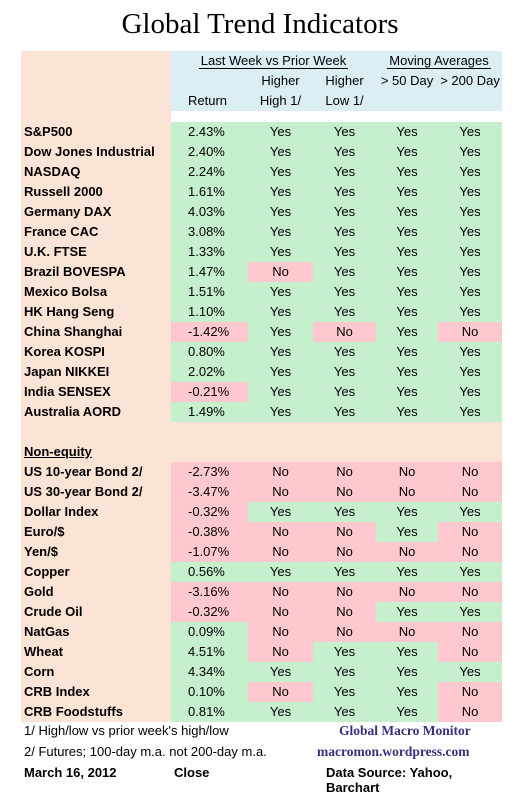 The width and height of the screenshot is (520, 802). What do you see at coordinates (262, 372) in the screenshot?
I see `equity-row: Japan NIKKEI 2.02% Yes Yes Yes Yes` at bounding box center [262, 372].